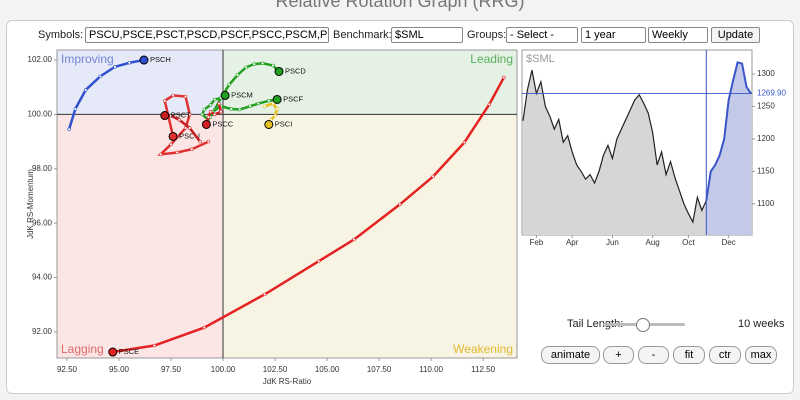  Describe the element at coordinates (284, 123) in the screenshot. I see `symbol-label: PSCI` at that location.